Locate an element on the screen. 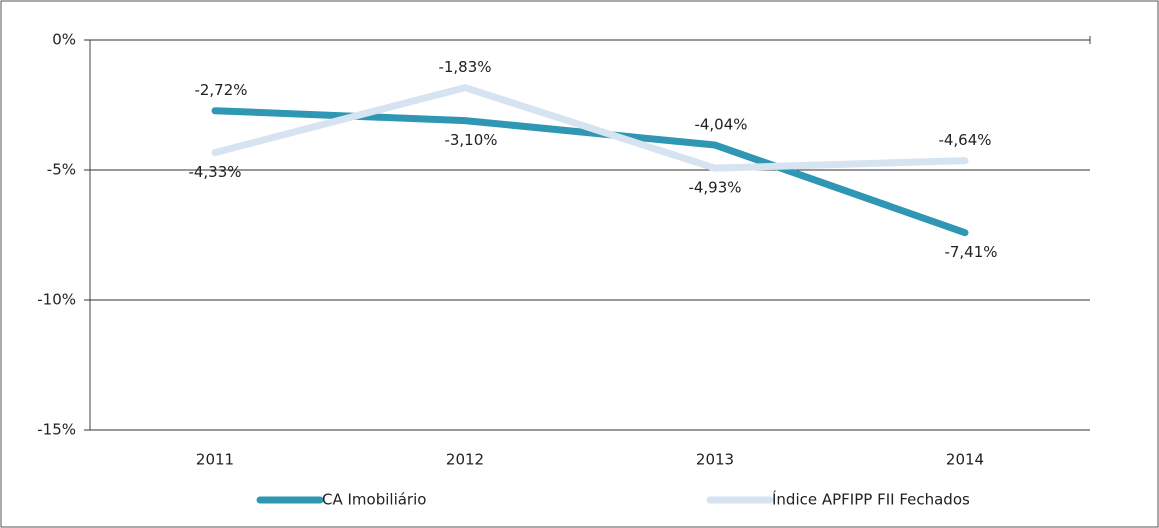  x-tick-label: 2013 is located at coordinates (715, 460).